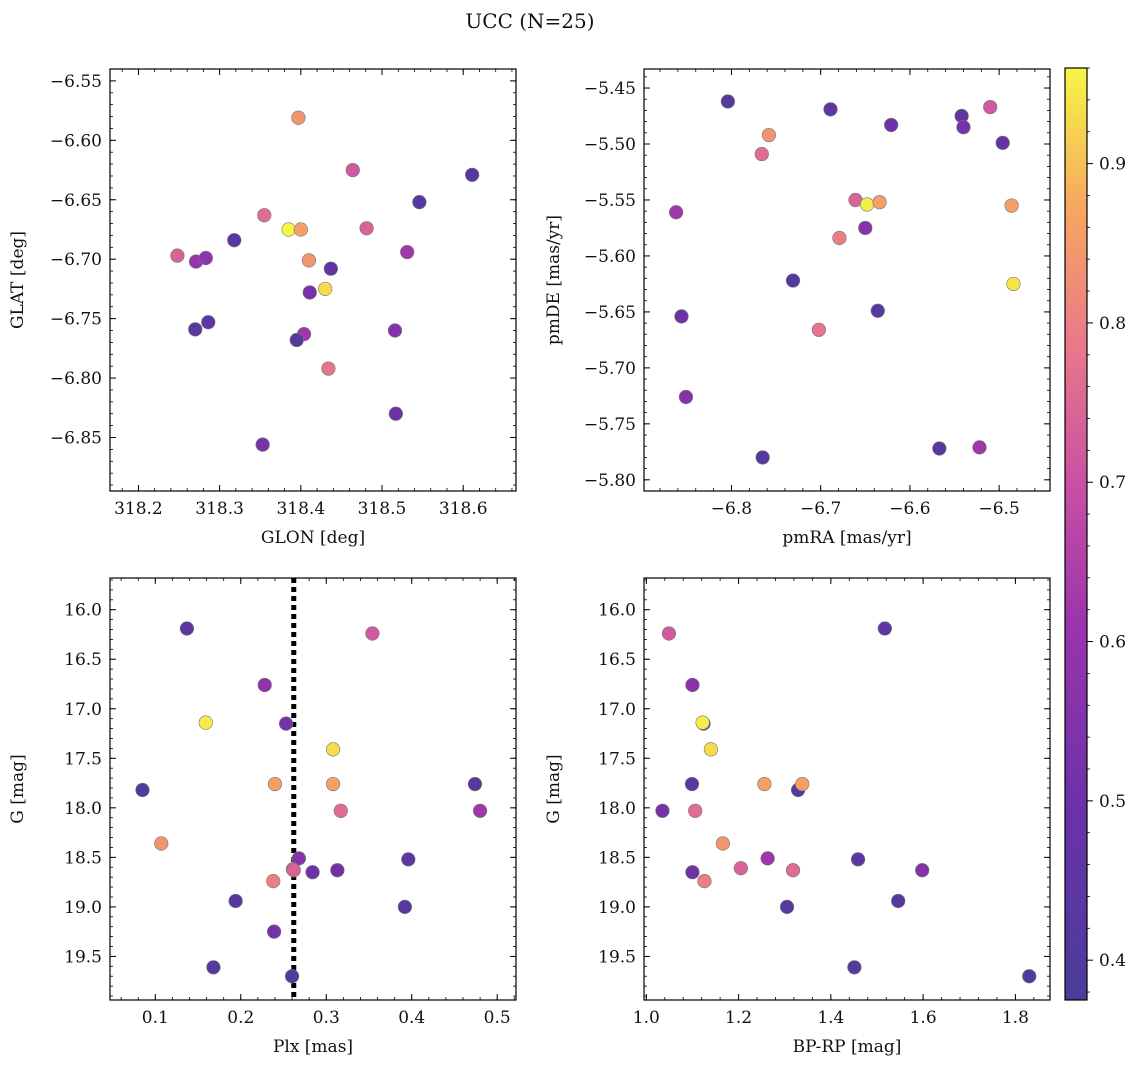 This screenshot has height=1072, width=1136. I want to click on colorbar-tick-label: 0.4, so click(1112, 961).